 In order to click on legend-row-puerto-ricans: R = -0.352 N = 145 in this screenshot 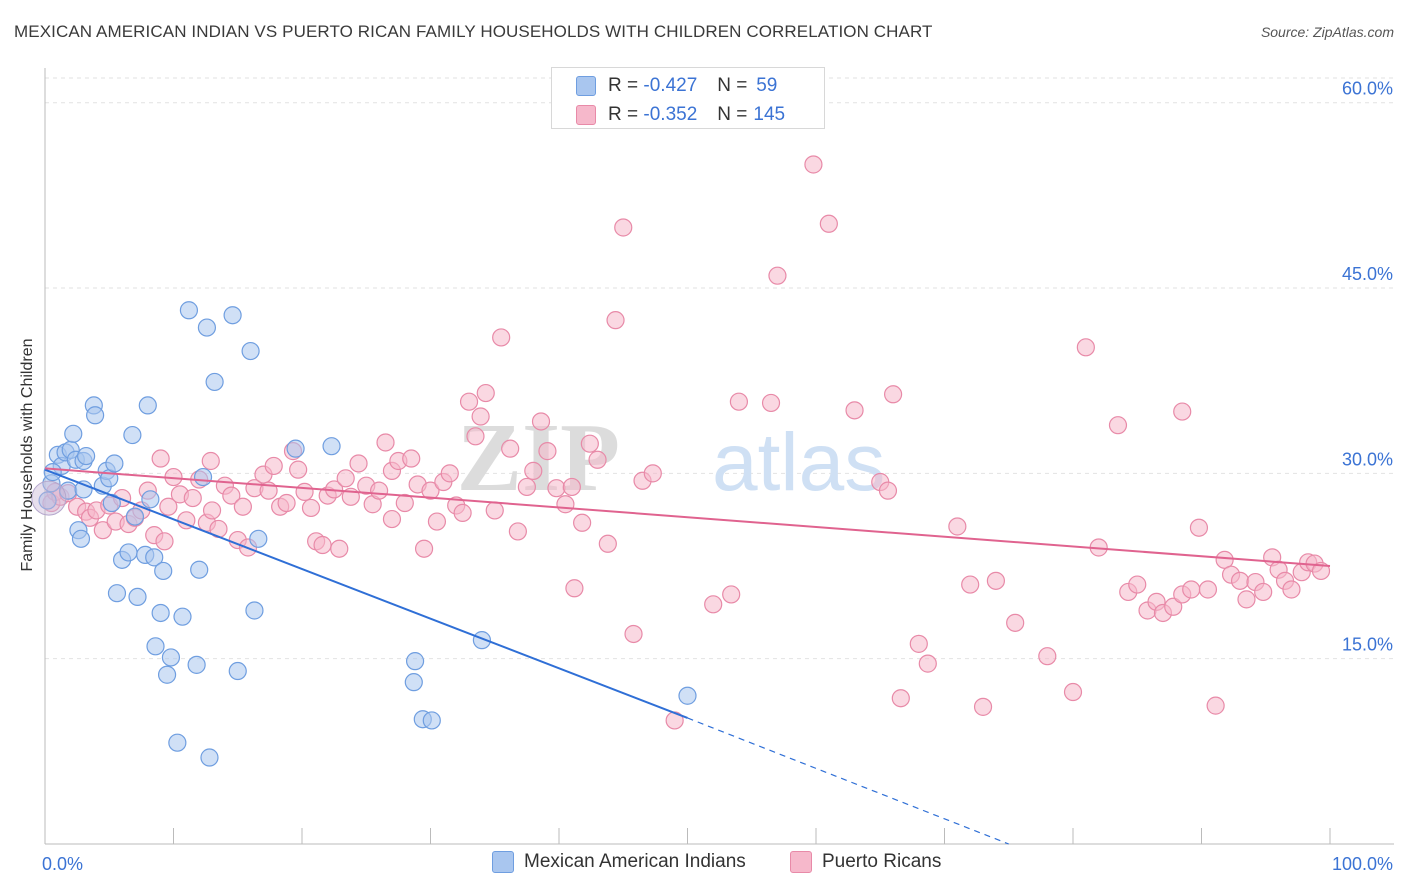, I will do `click(680, 115)`.